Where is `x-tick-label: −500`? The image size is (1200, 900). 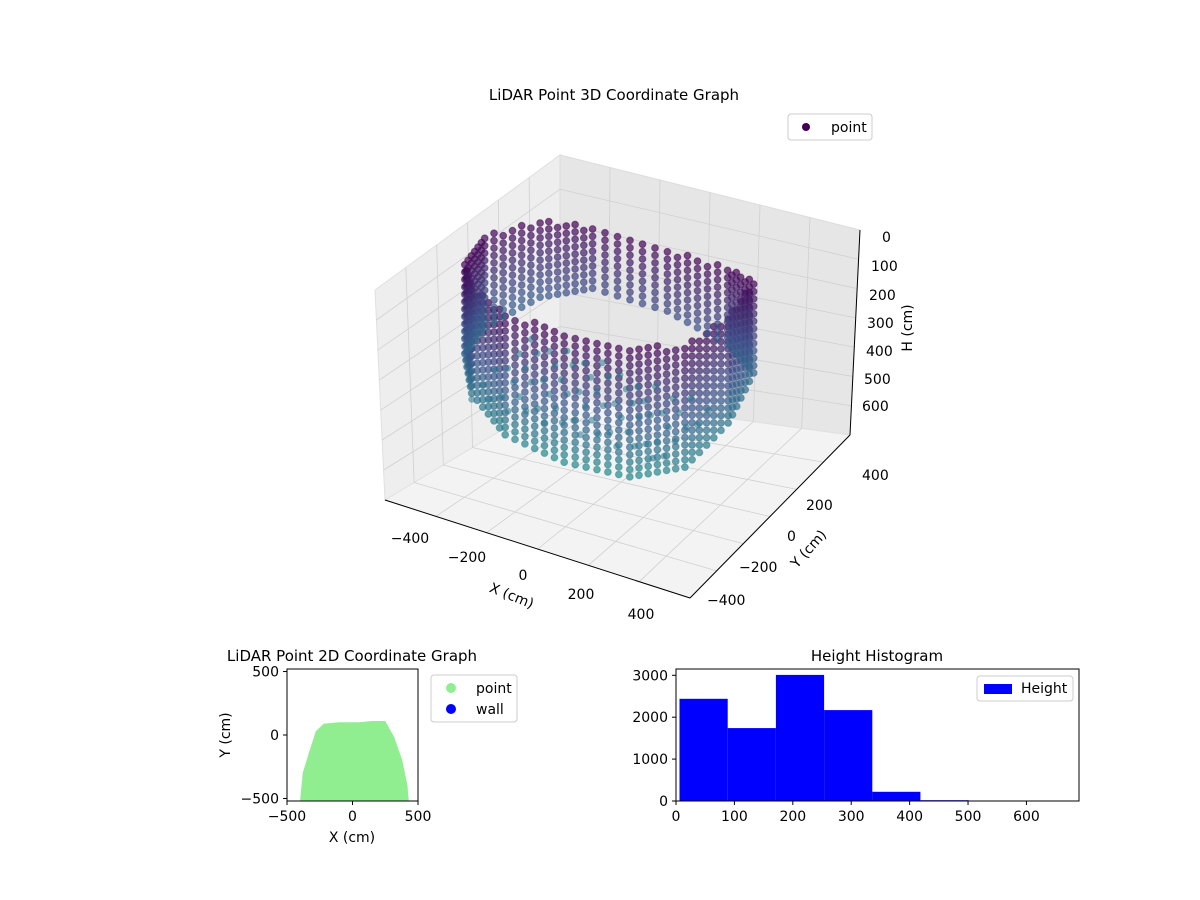 x-tick-label: −500 is located at coordinates (287, 817).